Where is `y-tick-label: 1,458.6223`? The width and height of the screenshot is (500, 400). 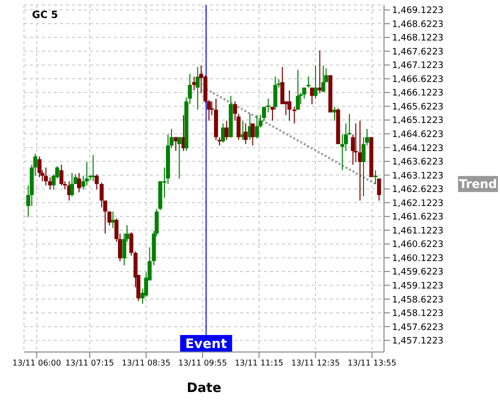
y-tick-label: 1,458.6223 is located at coordinates (418, 300).